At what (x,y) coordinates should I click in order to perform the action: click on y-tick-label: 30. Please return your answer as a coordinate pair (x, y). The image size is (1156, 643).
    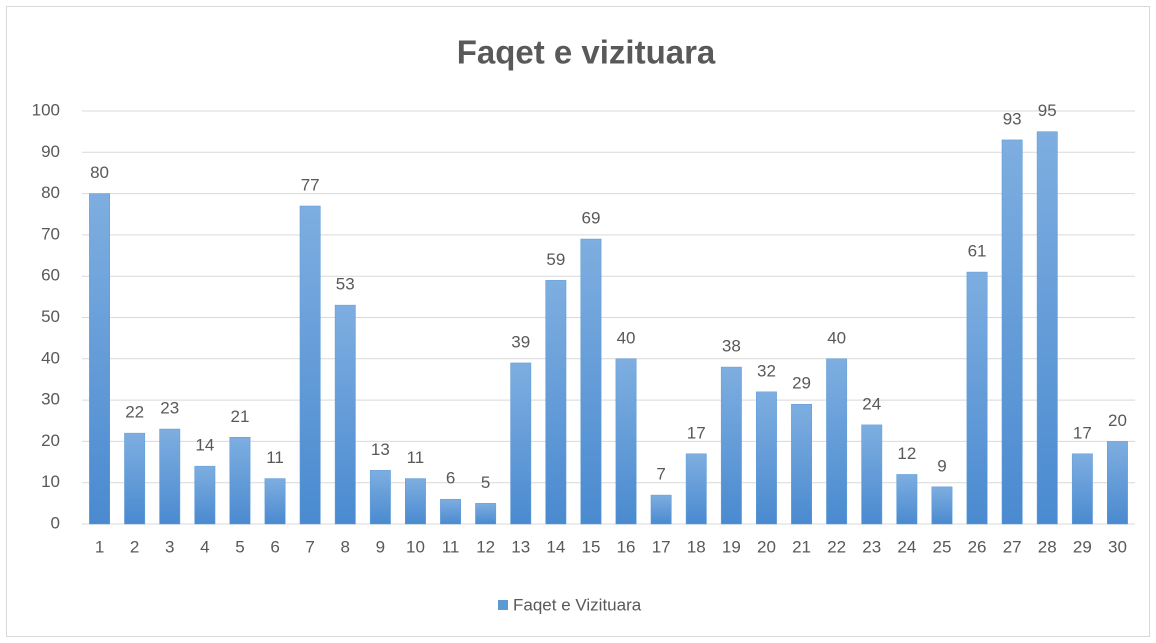
    Looking at the image, I should click on (50, 399).